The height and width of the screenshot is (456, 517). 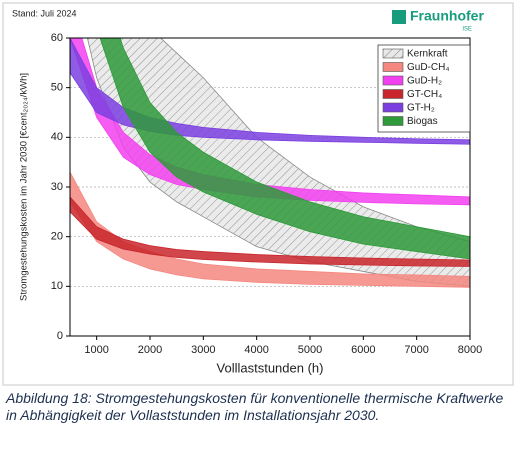 I want to click on x-tick-label: 7000, so click(x=416, y=350).